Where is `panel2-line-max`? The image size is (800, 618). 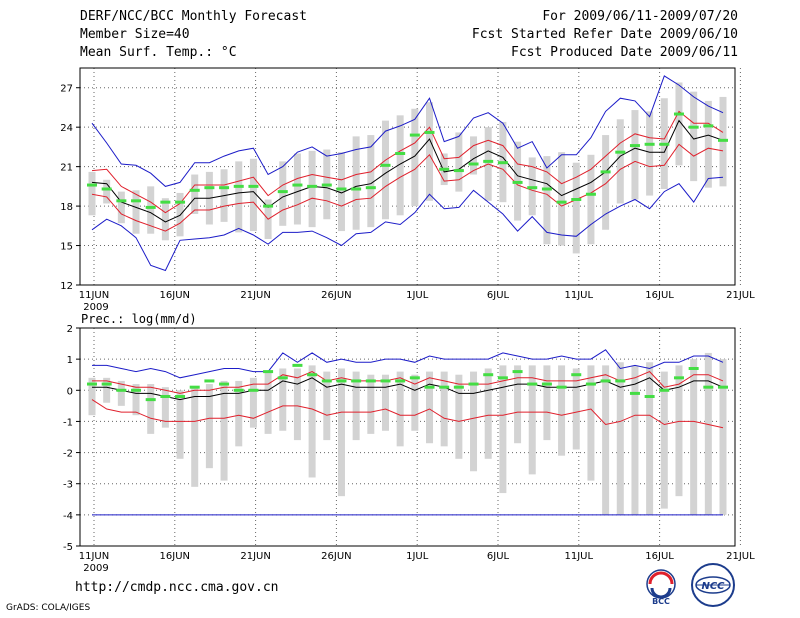 panel2-line-max is located at coordinates (408, 364).